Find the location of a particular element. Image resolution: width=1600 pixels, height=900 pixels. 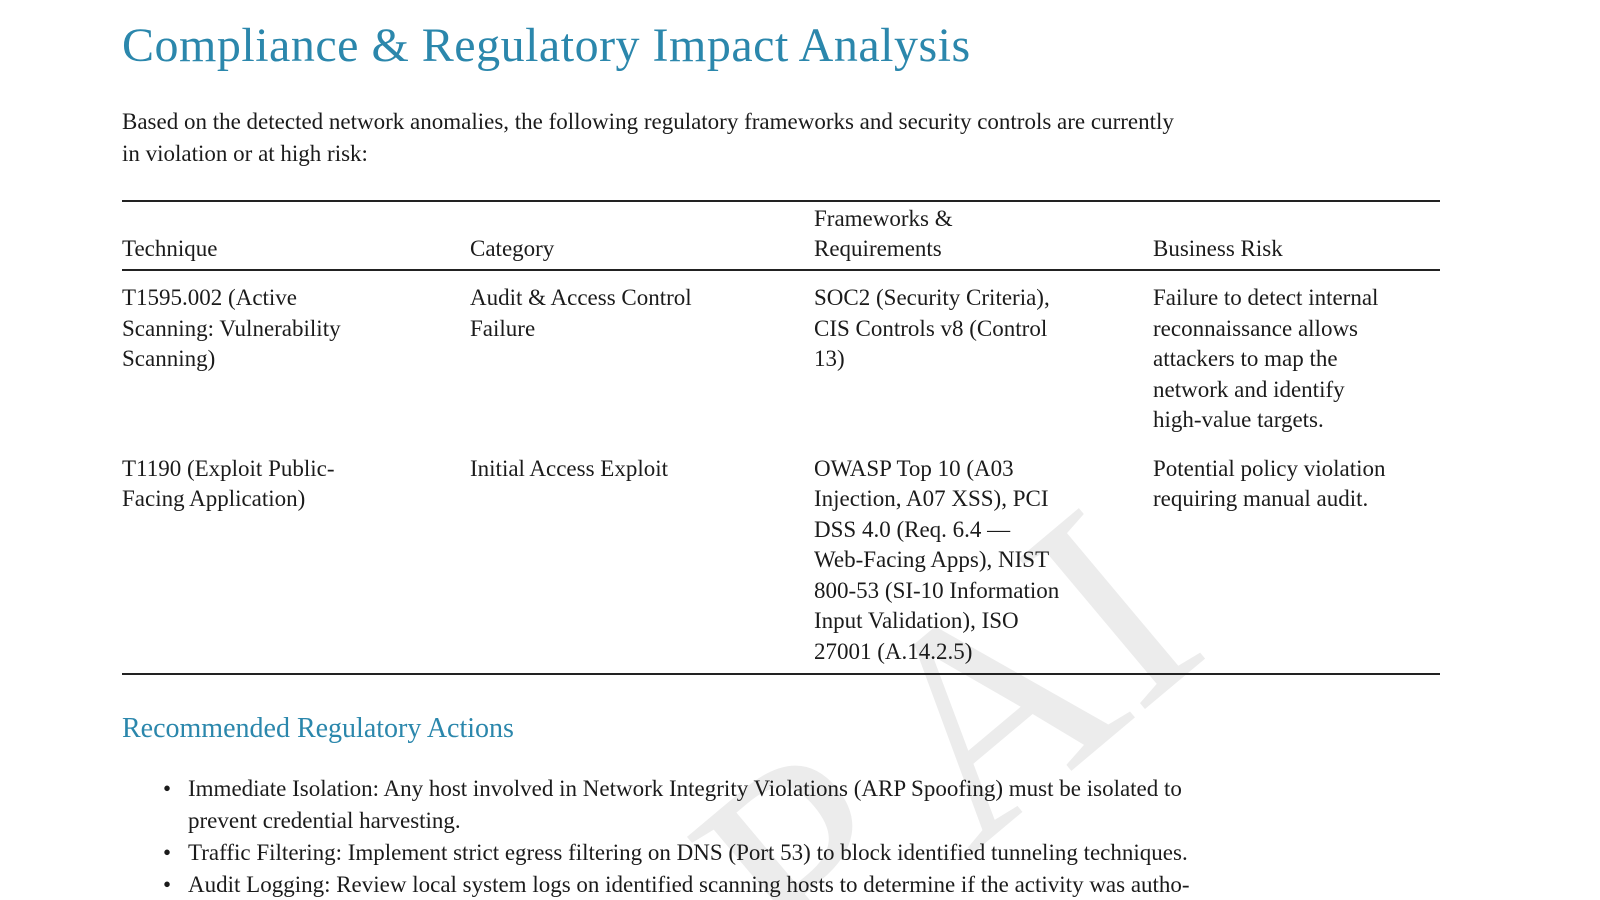

column-header-business-risk: Business Risk is located at coordinates (1296, 236).